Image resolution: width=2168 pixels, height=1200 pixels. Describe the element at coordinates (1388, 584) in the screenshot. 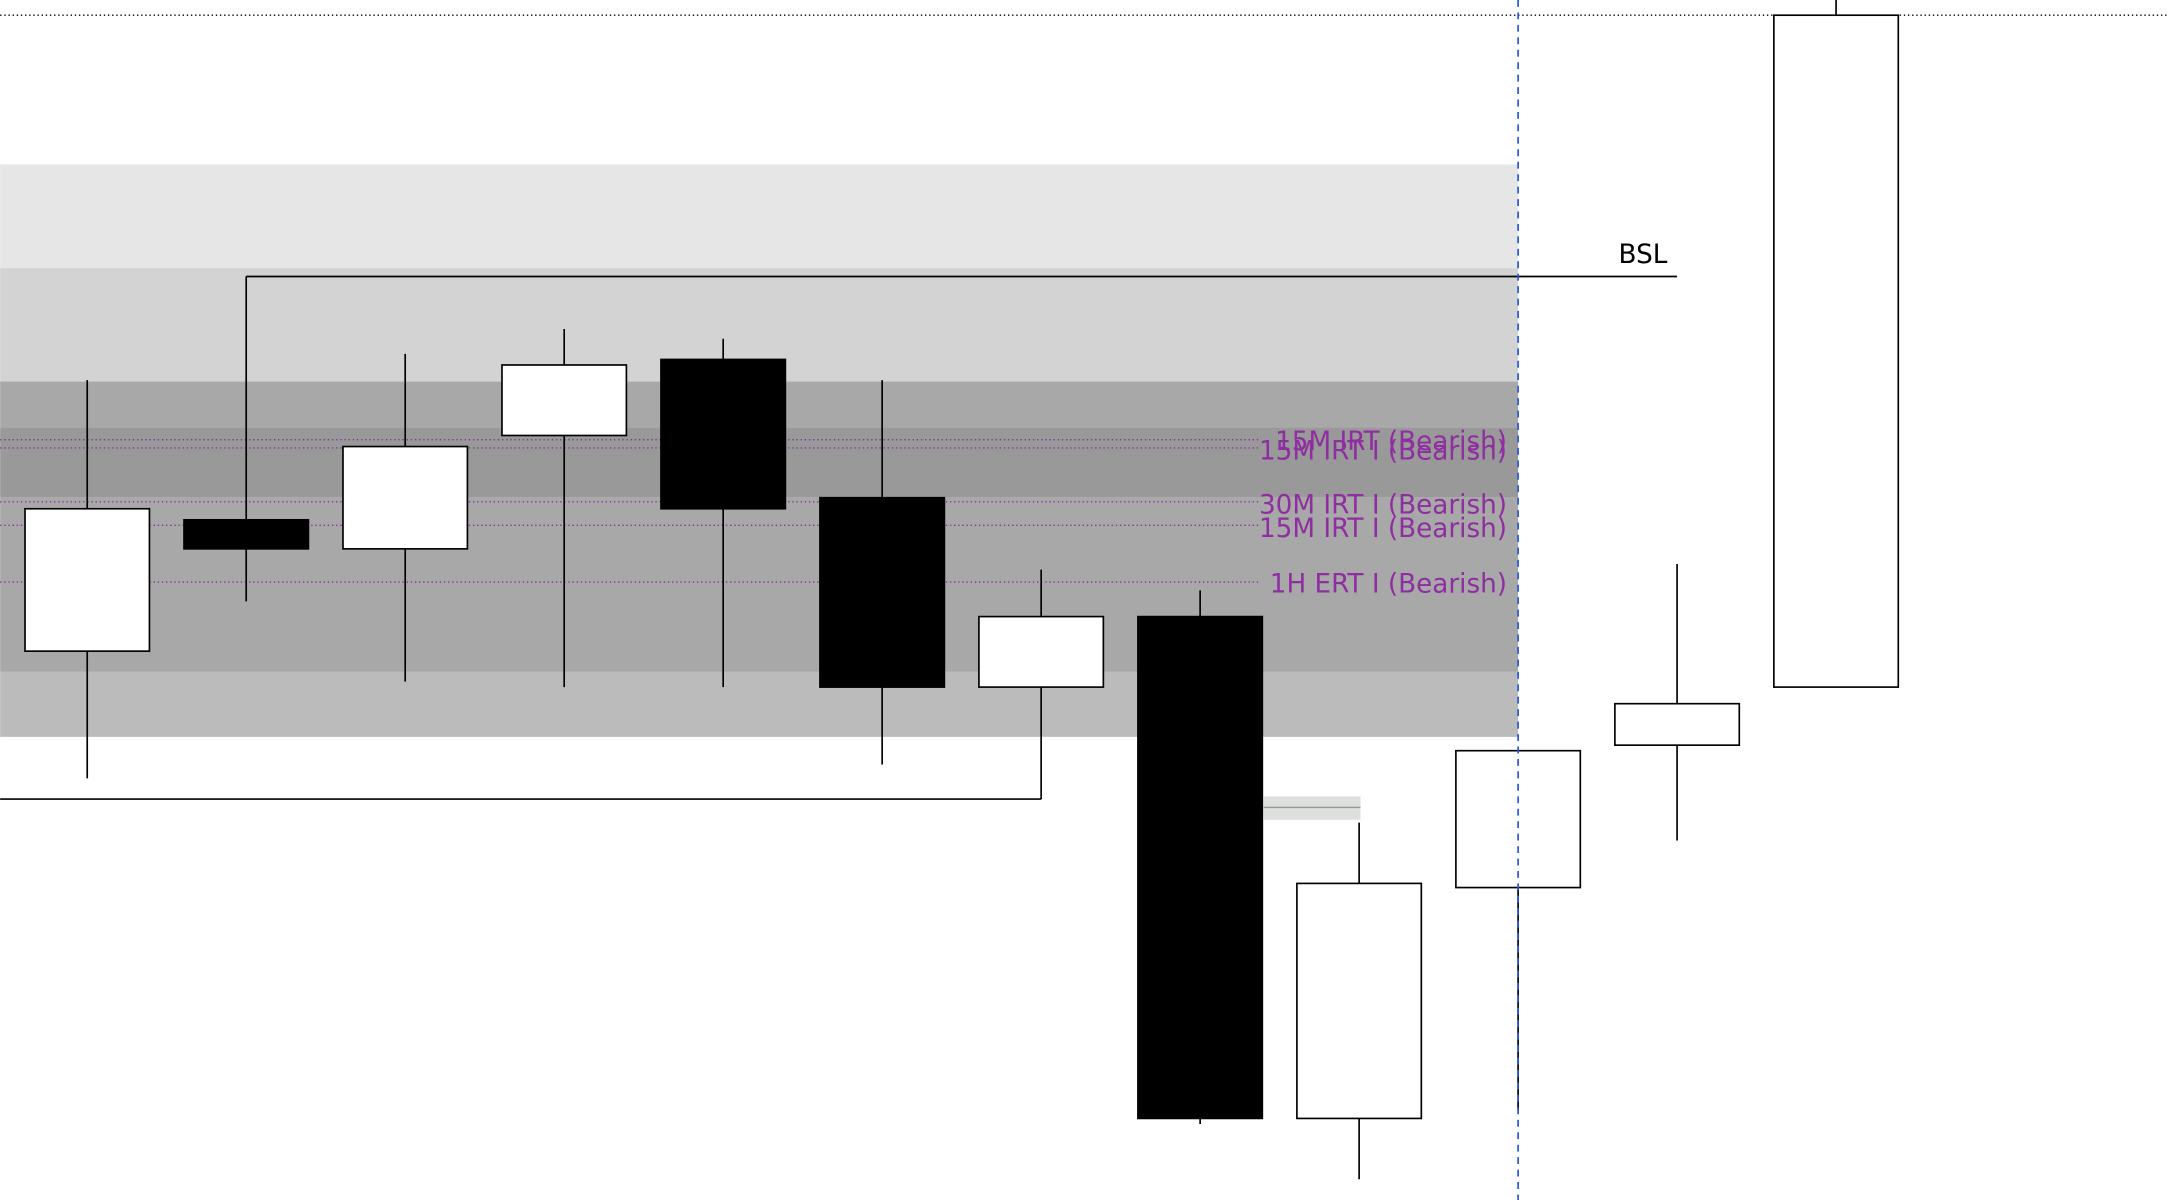

I see `level-label: 1H ERT I (Bearish)` at that location.